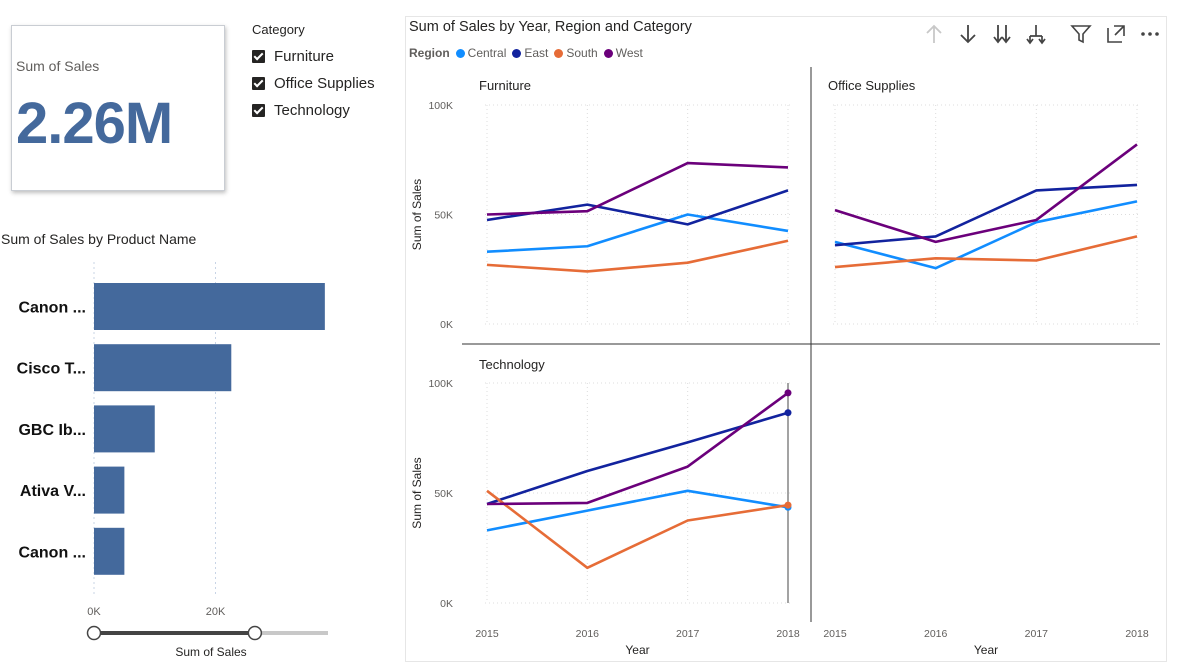 The height and width of the screenshot is (662, 1181). What do you see at coordinates (94, 612) in the screenshot?
I see `x-tick-label: 0K` at bounding box center [94, 612].